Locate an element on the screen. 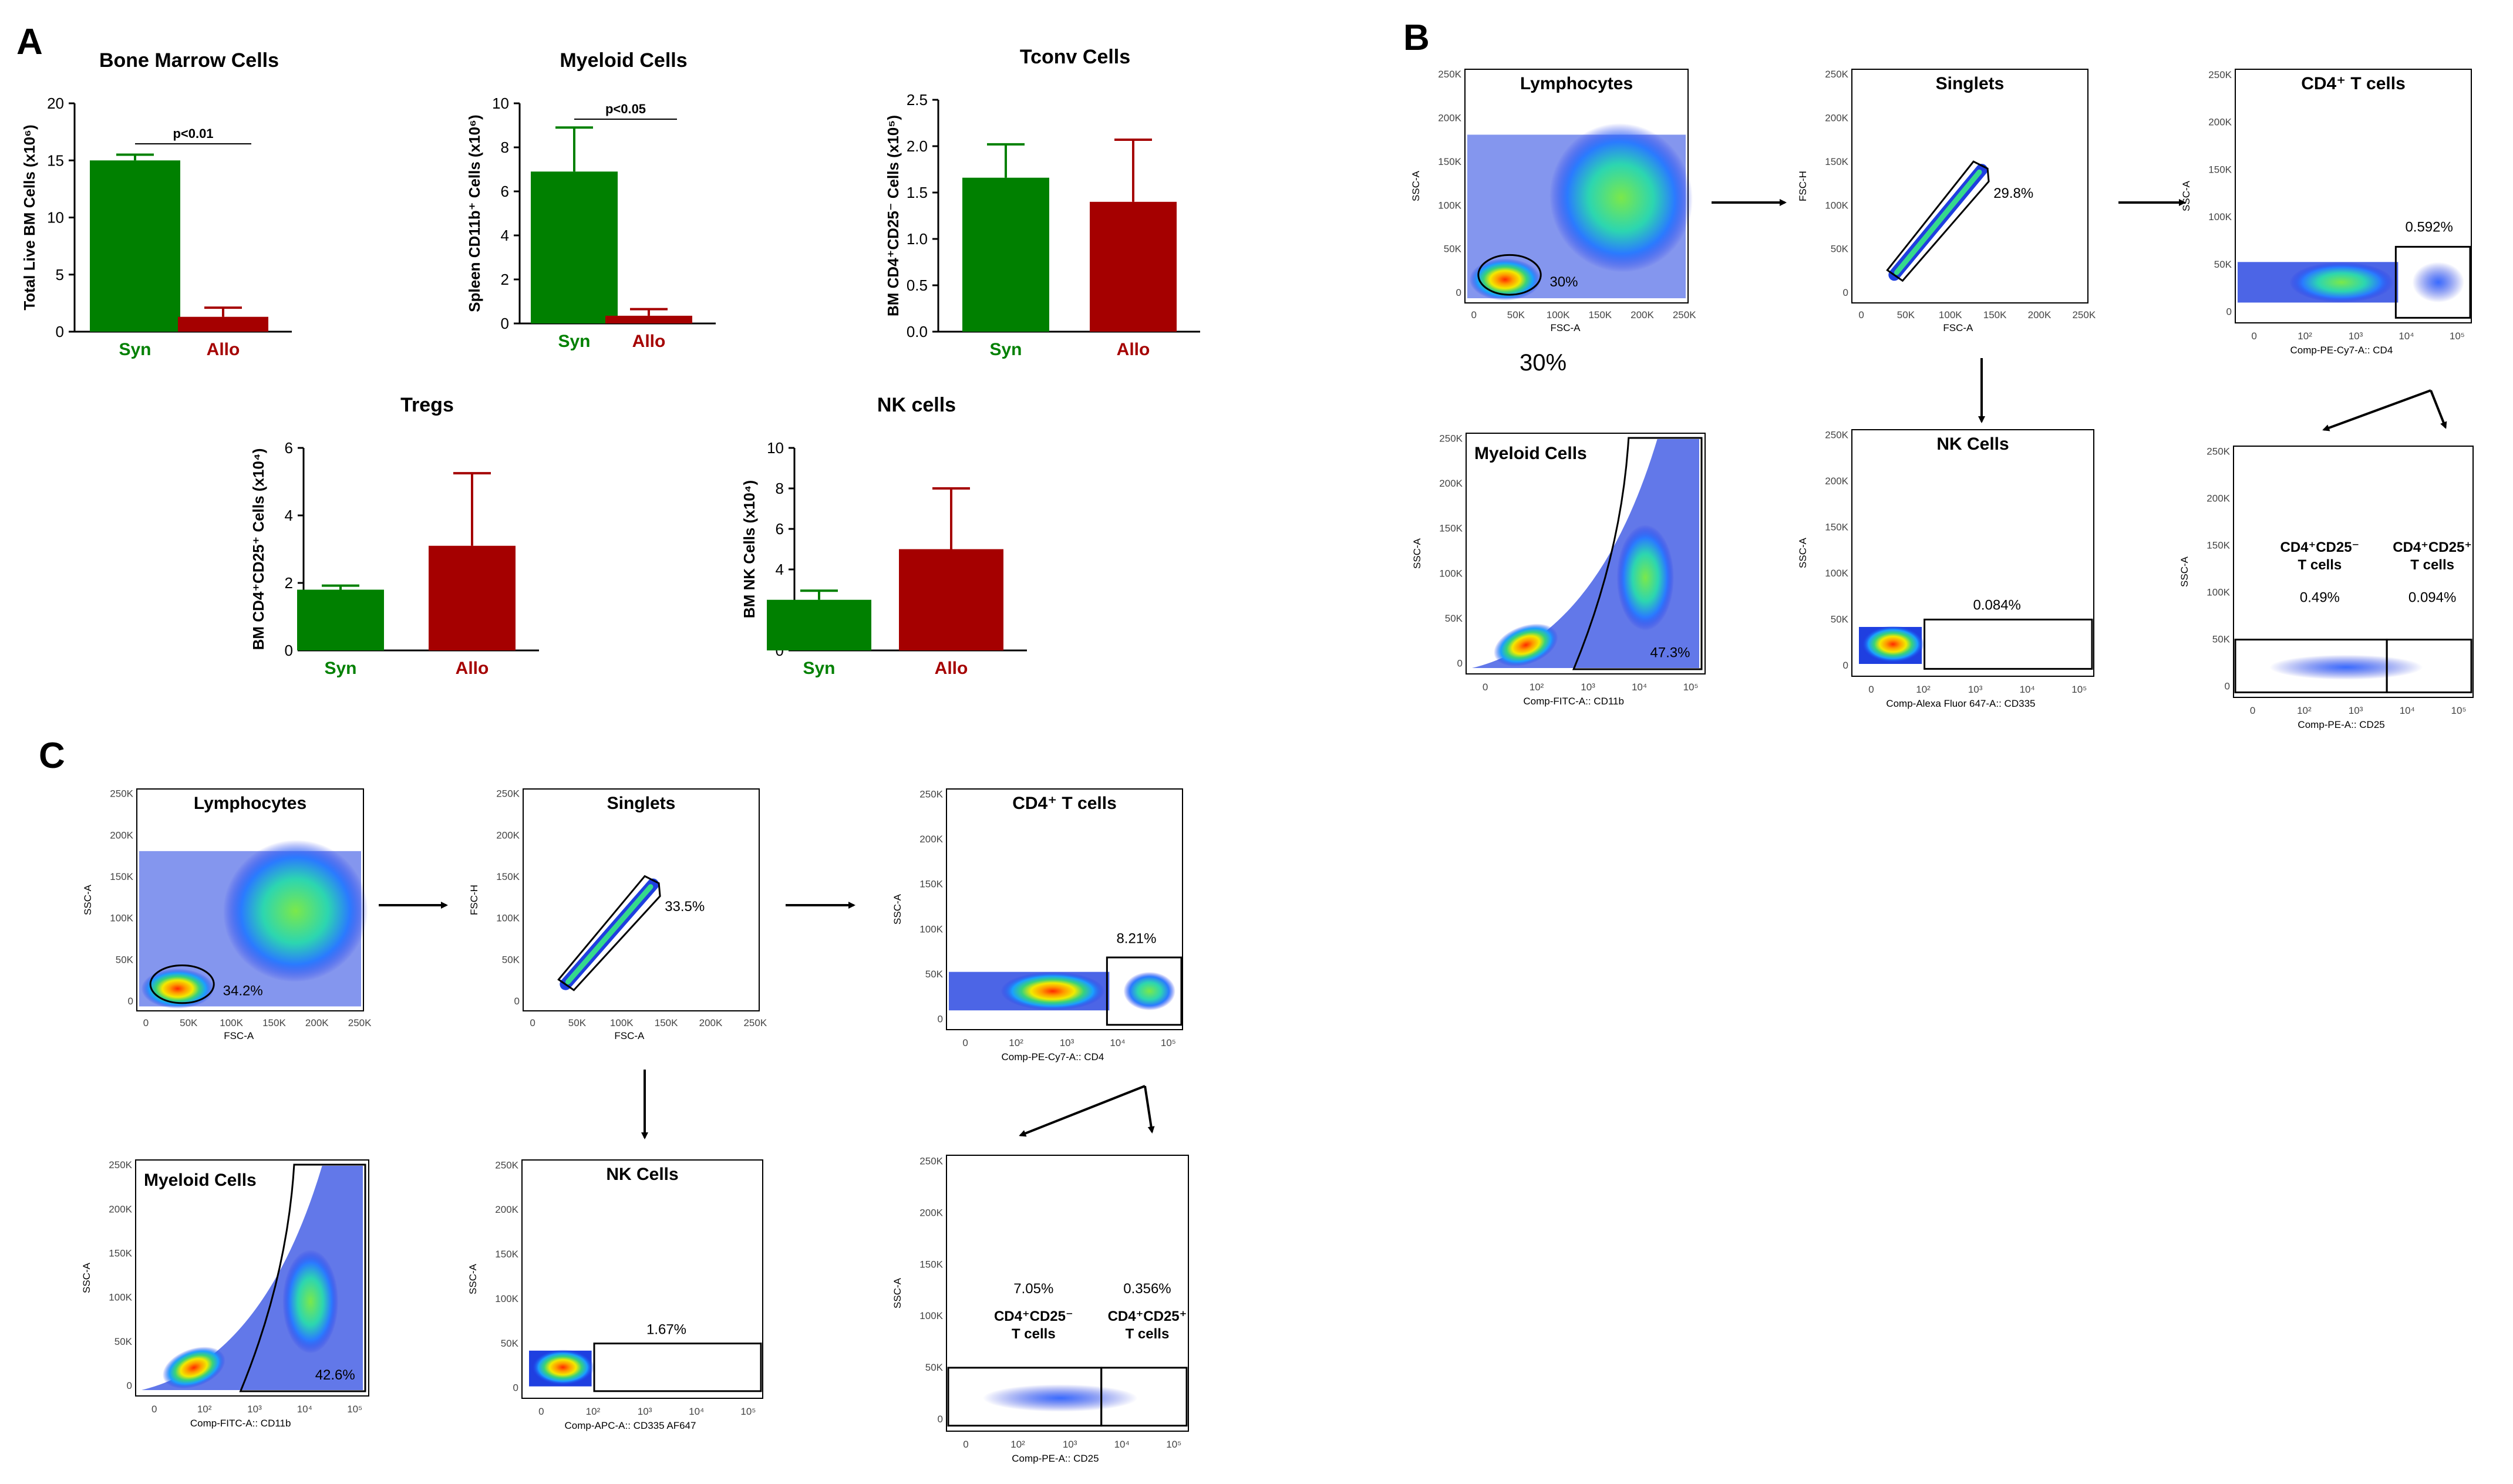 The height and width of the screenshot is (1484, 2513). gate-percent: 30% is located at coordinates (1564, 282).